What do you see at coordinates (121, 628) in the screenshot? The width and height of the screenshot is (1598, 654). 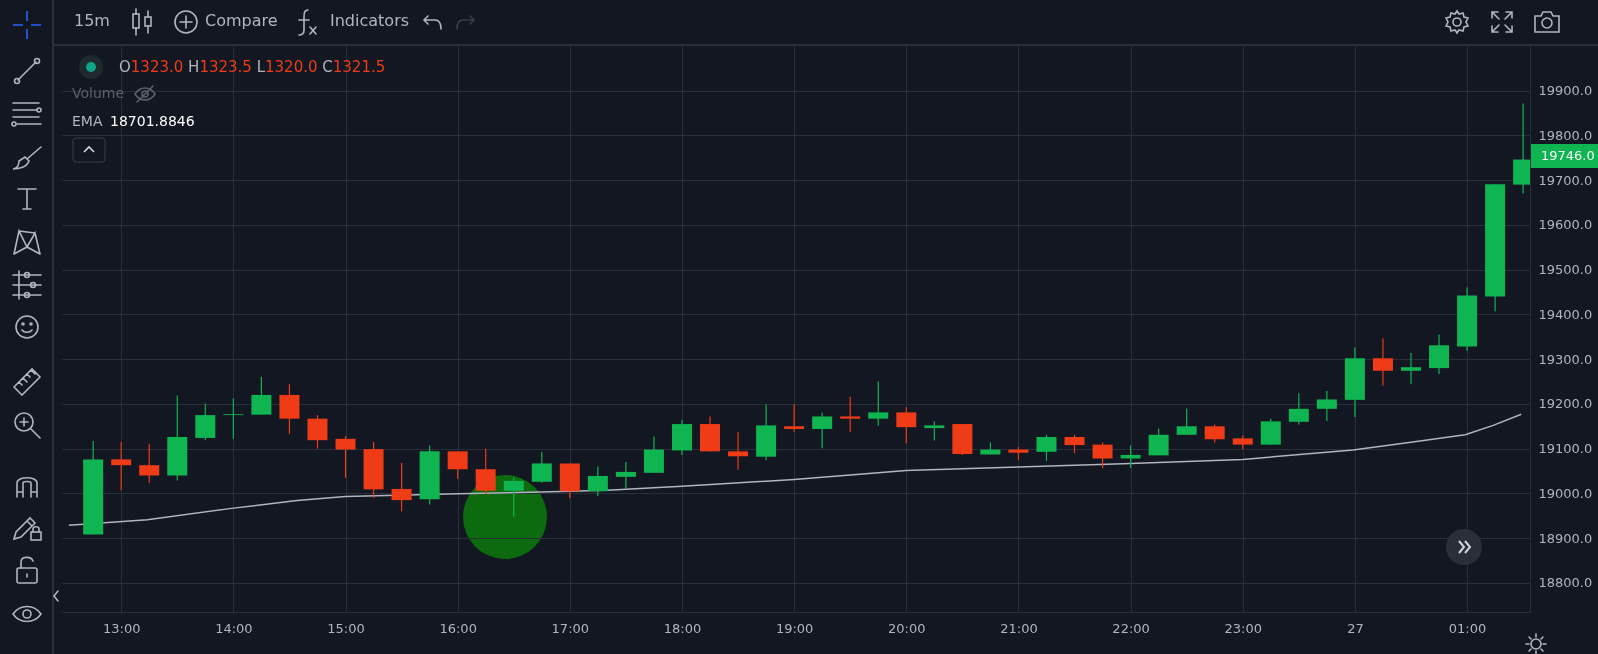 I see `x-tick-label: 13:00` at bounding box center [121, 628].